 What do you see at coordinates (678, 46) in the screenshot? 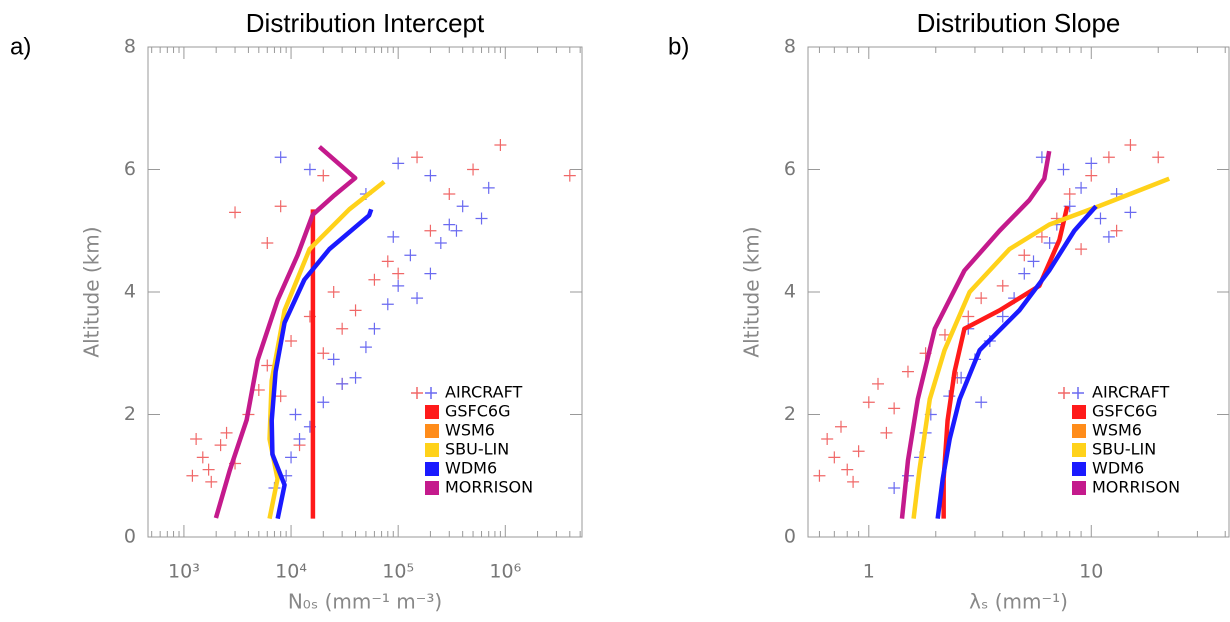
I see `panel-label: b)` at bounding box center [678, 46].